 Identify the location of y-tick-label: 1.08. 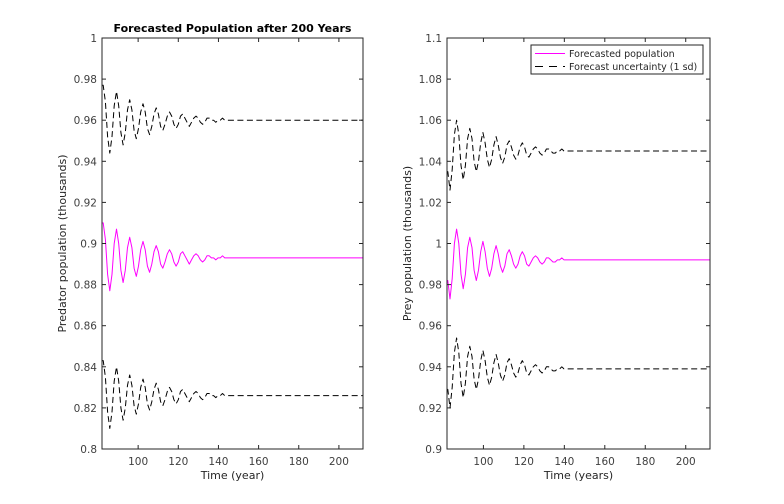
(430, 80).